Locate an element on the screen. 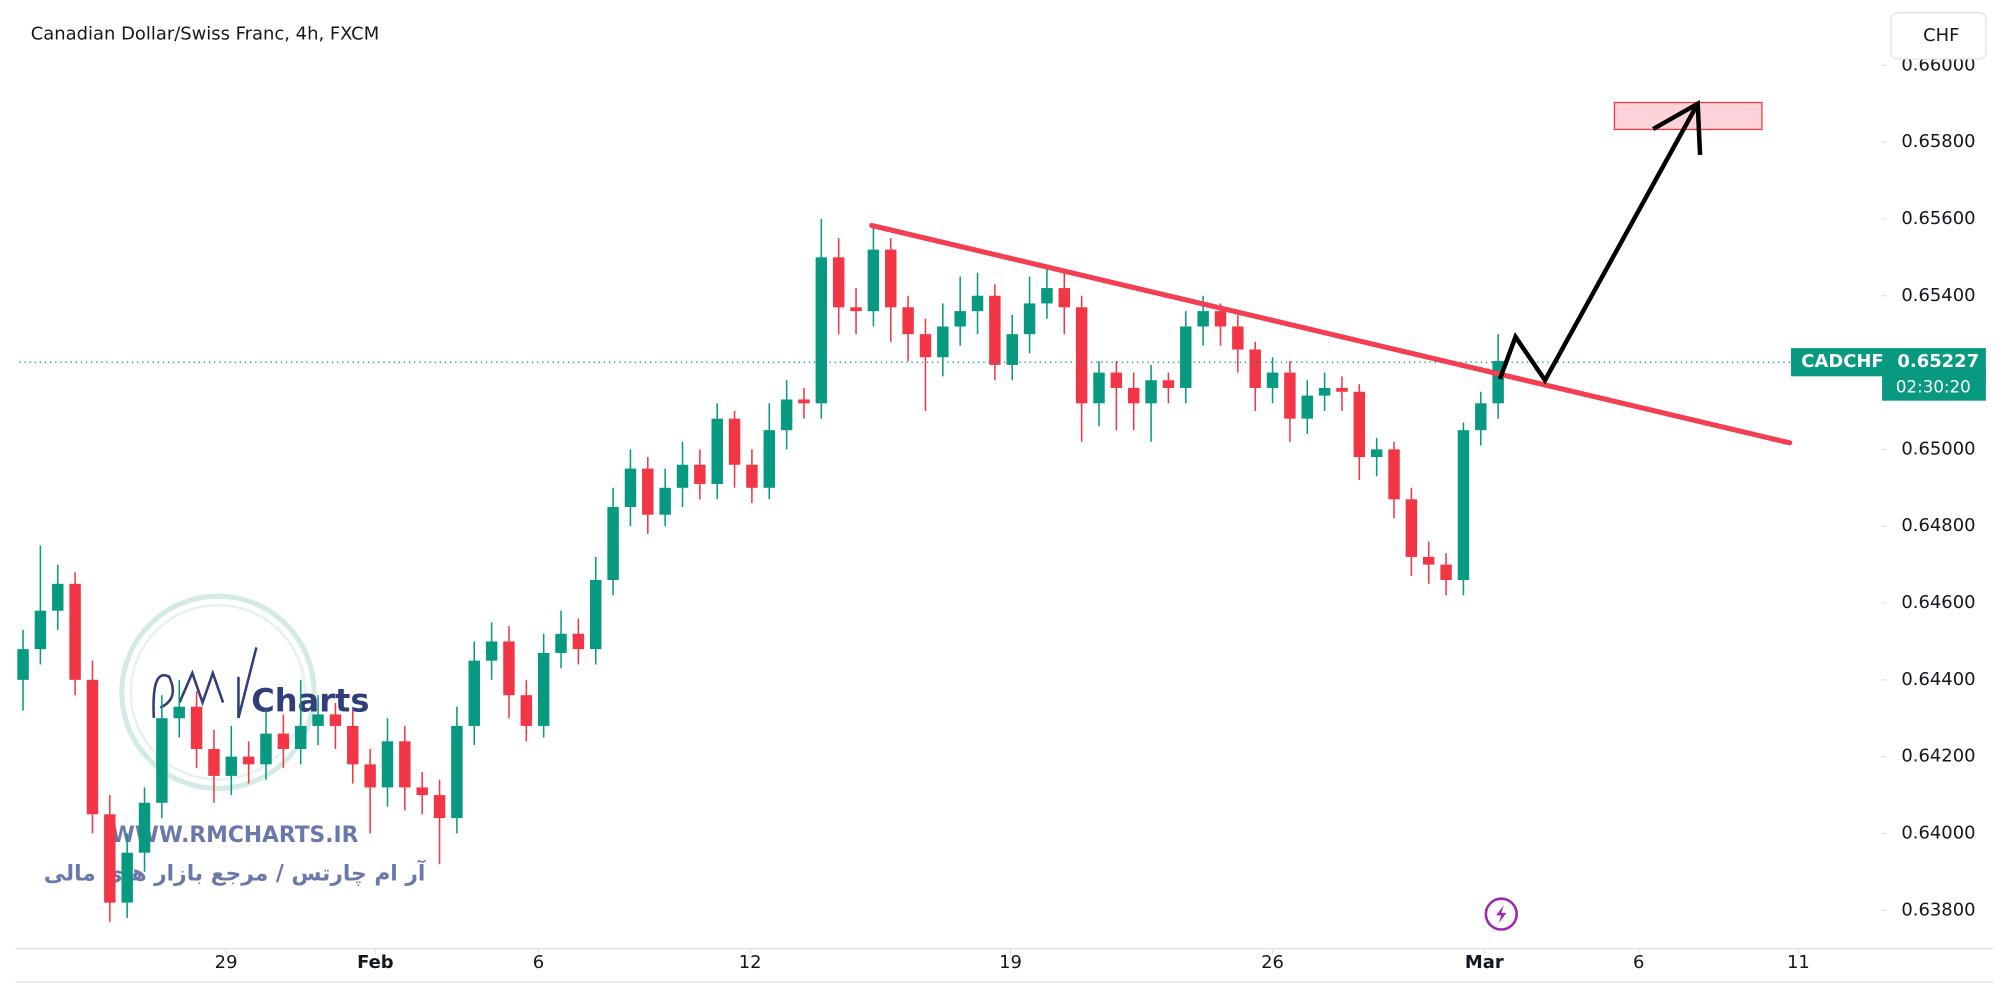 The image size is (2000, 1000). y-tick-label: 0.65400 is located at coordinates (1938, 295).